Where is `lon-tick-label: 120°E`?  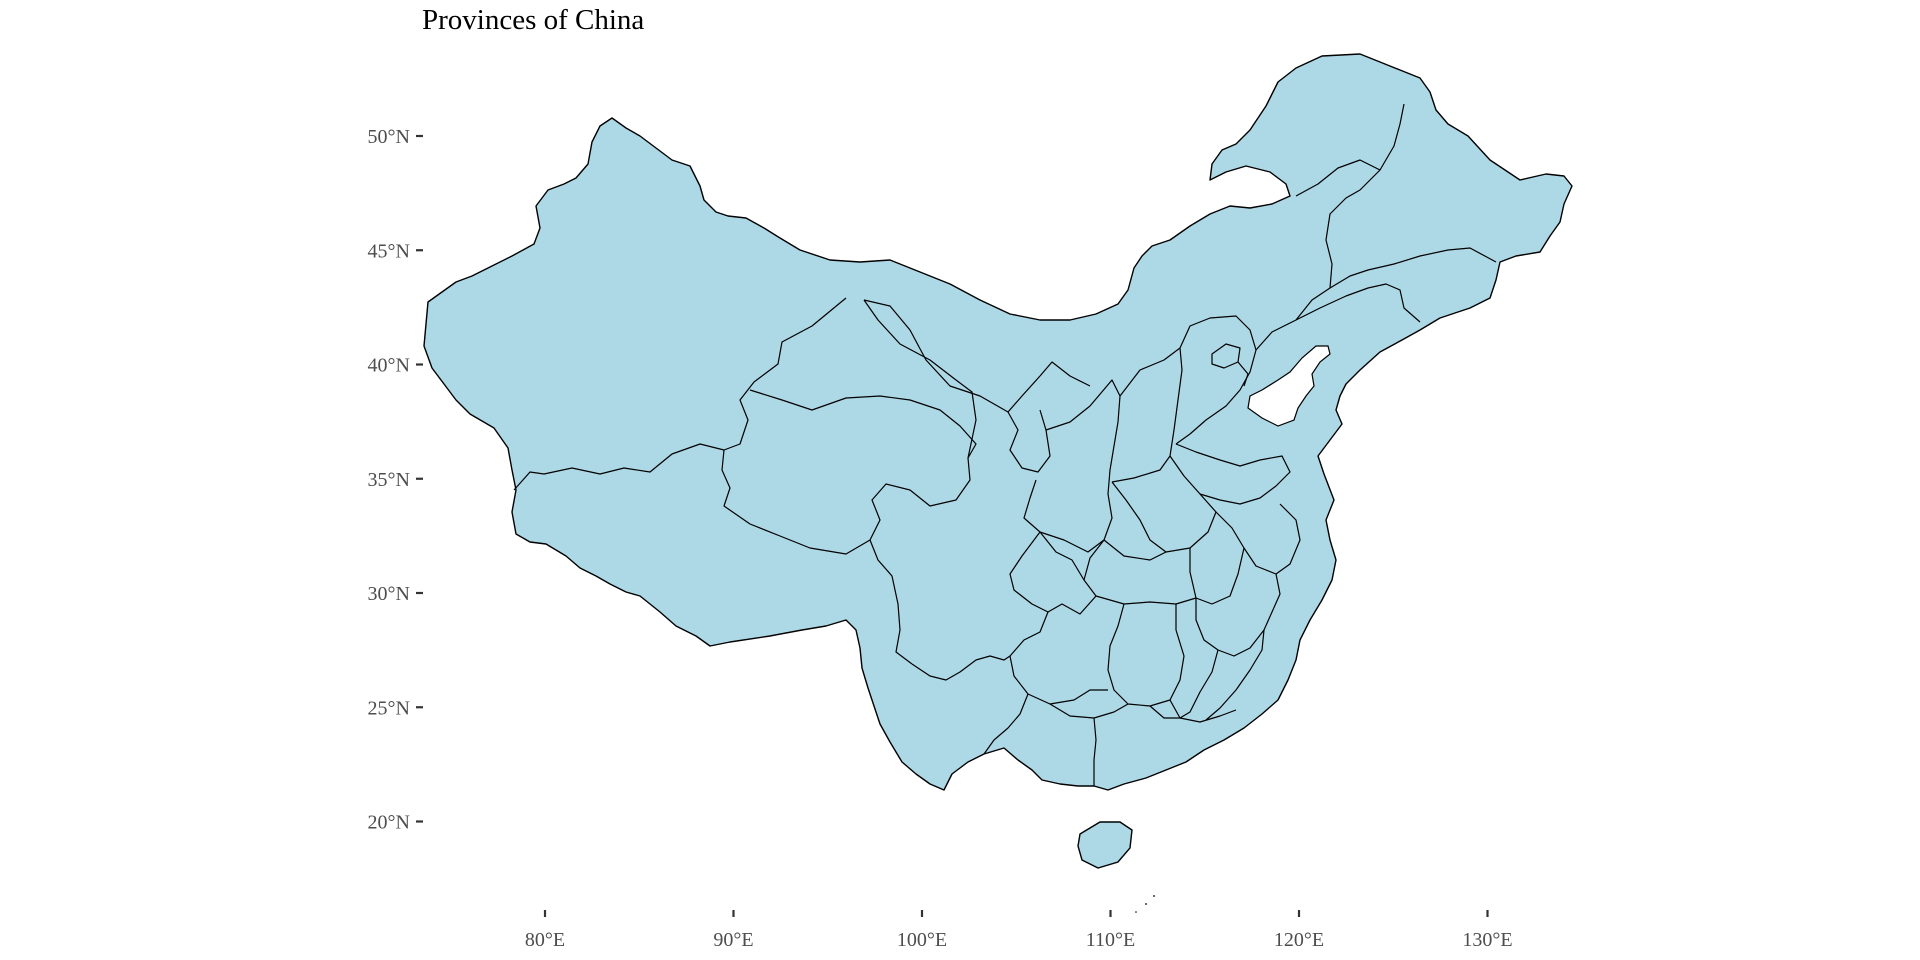
lon-tick-label: 120°E is located at coordinates (1299, 940).